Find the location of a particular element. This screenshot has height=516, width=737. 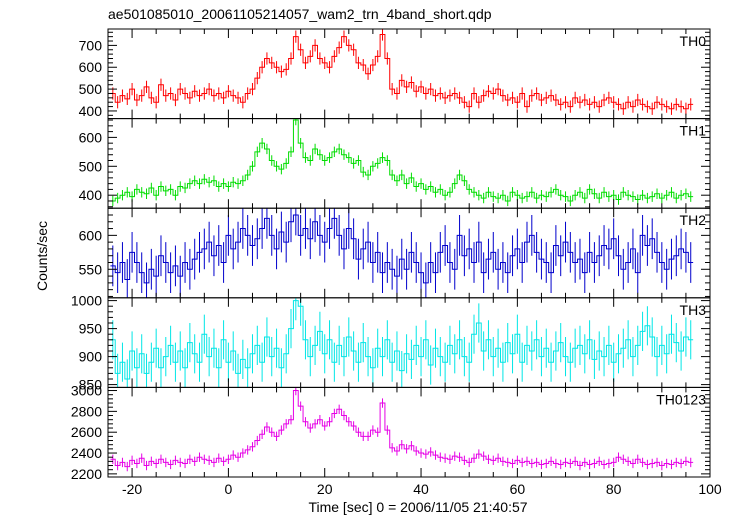

x-tick-label: 80 is located at coordinates (614, 489).